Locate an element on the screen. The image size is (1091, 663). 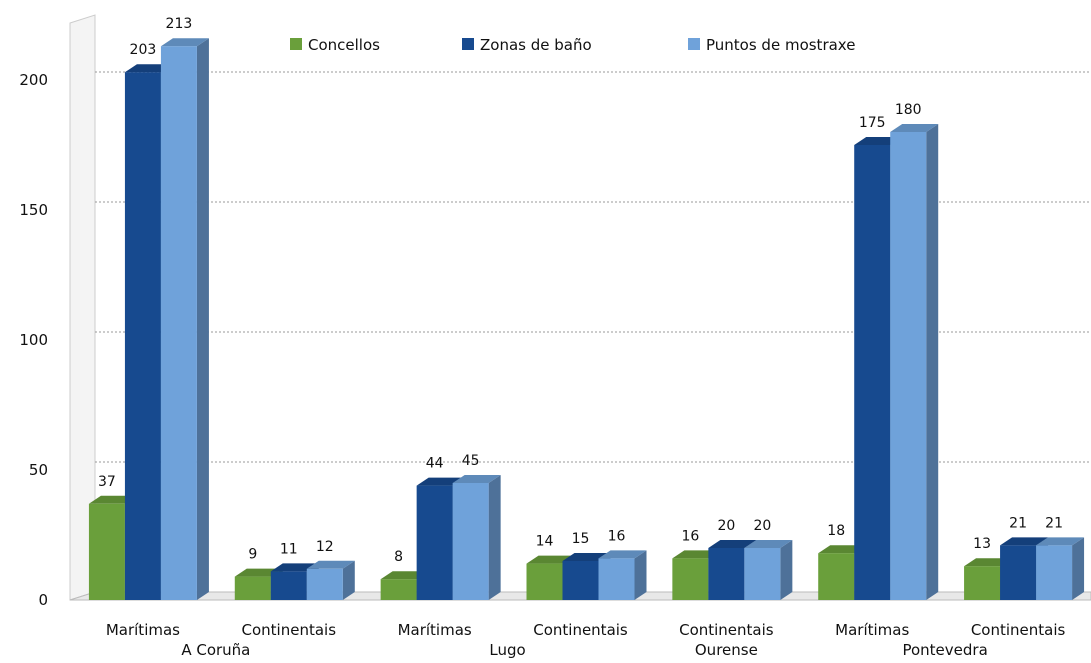
y-tick-label: 100 is located at coordinates (33, 340).